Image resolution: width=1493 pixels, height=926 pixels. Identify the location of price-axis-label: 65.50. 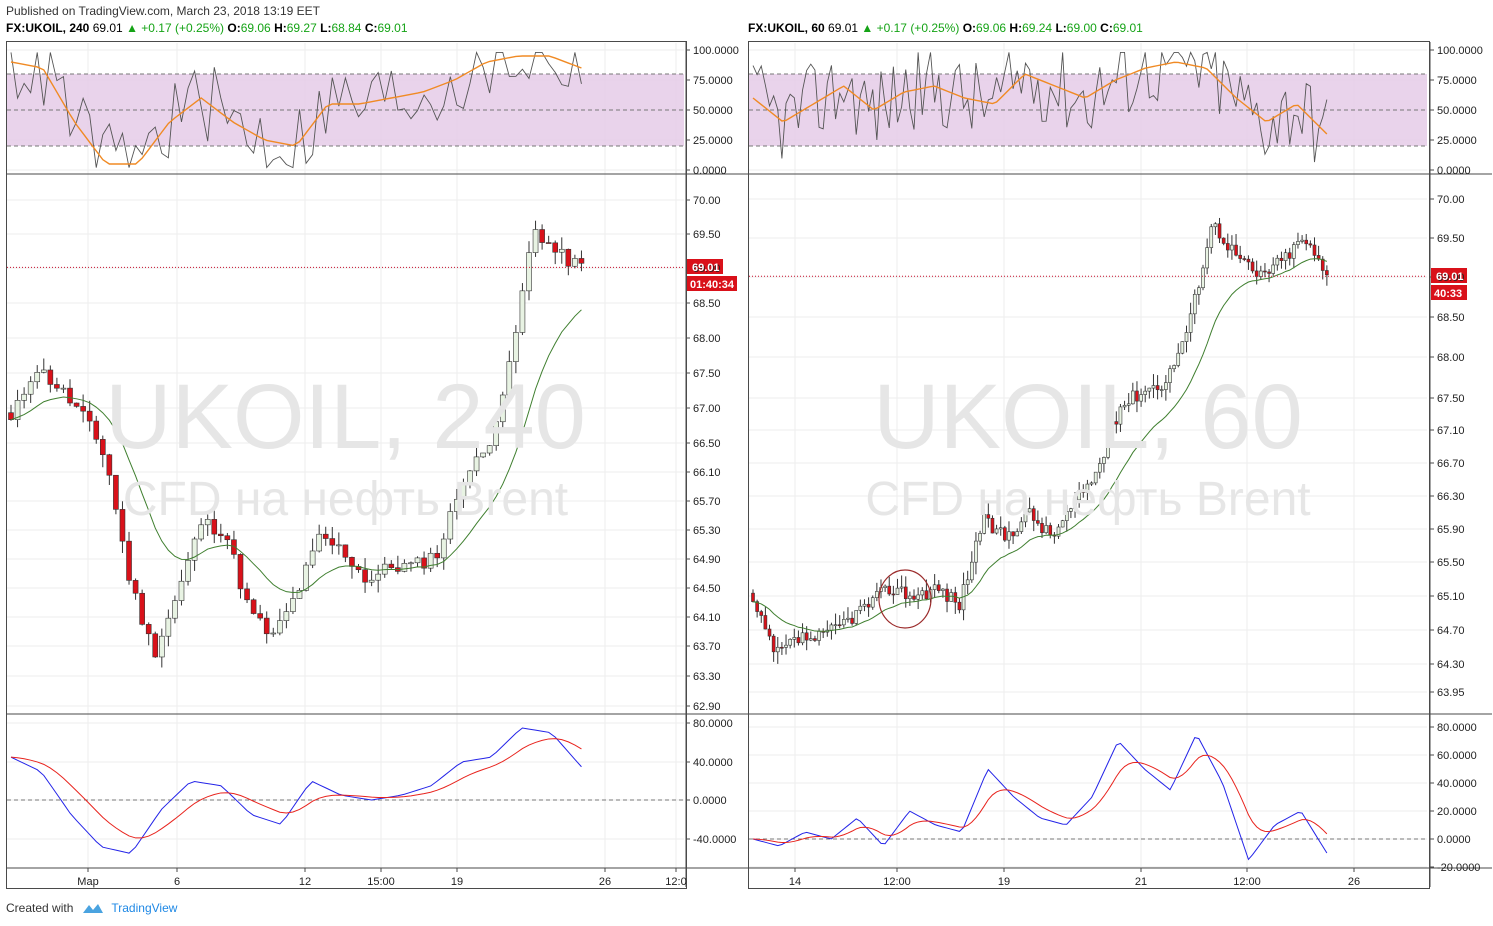
(1451, 563).